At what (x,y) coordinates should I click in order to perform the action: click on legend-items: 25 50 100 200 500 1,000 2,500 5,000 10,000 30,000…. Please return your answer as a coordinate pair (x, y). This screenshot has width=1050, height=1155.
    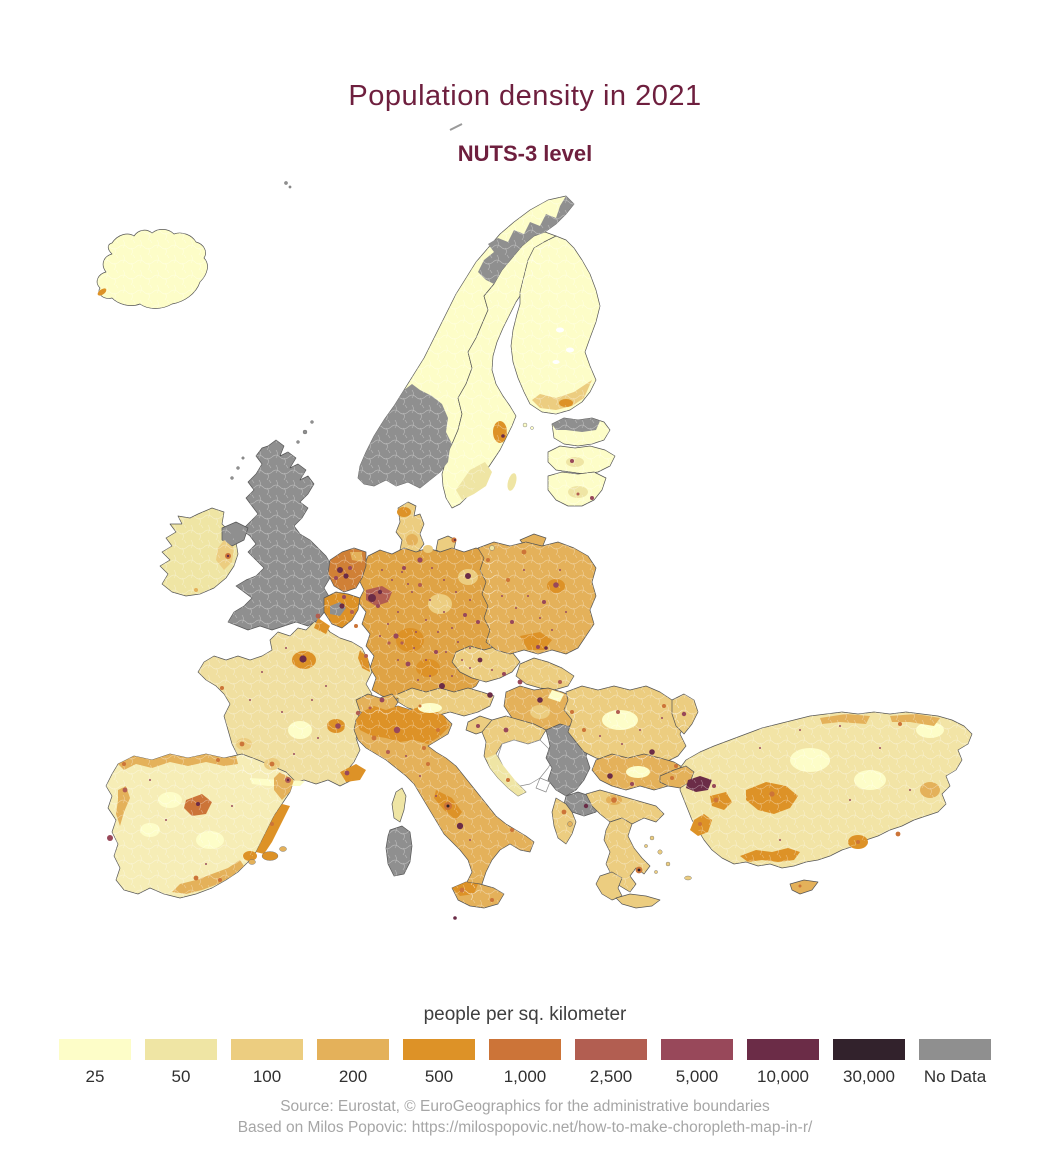
    Looking at the image, I should click on (525, 1063).